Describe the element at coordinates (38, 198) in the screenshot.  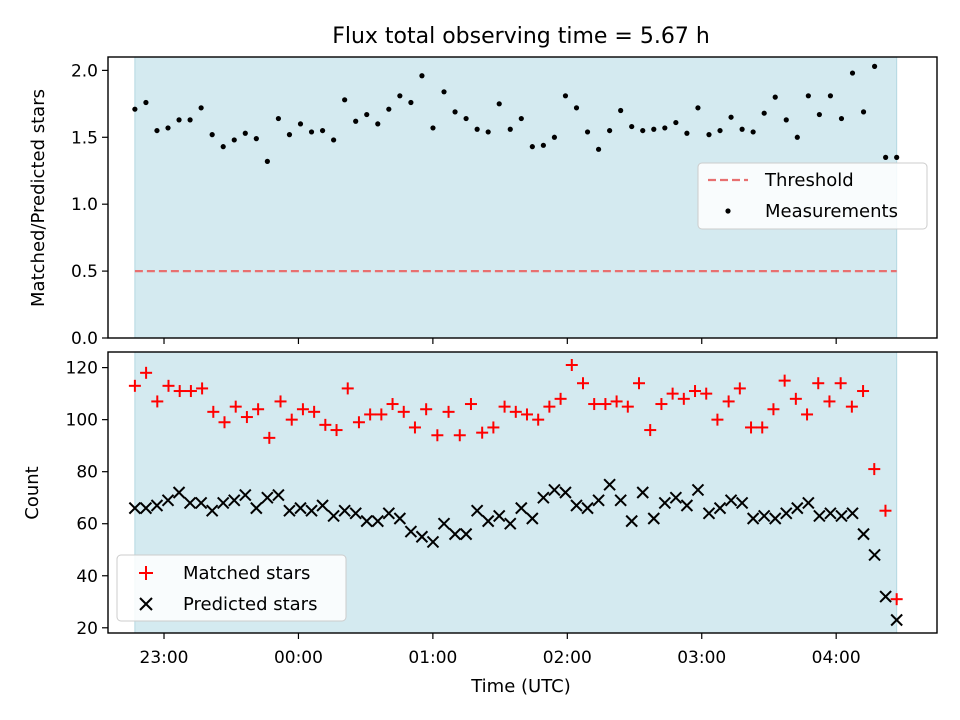
I see `top-y-axis-label: Matched/Predicted stars` at that location.